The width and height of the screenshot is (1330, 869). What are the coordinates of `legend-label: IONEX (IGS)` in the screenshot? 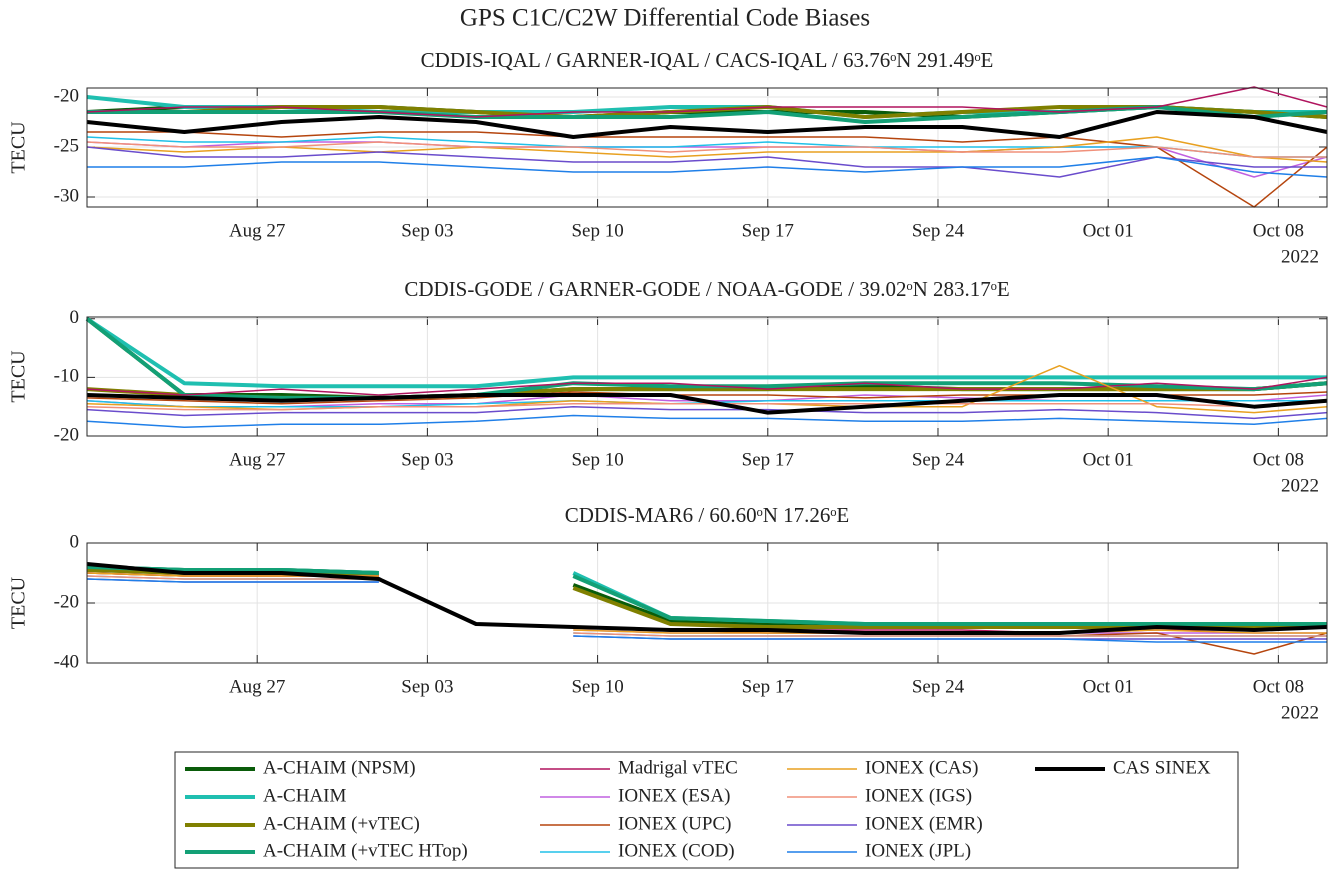 It's located at (918, 795).